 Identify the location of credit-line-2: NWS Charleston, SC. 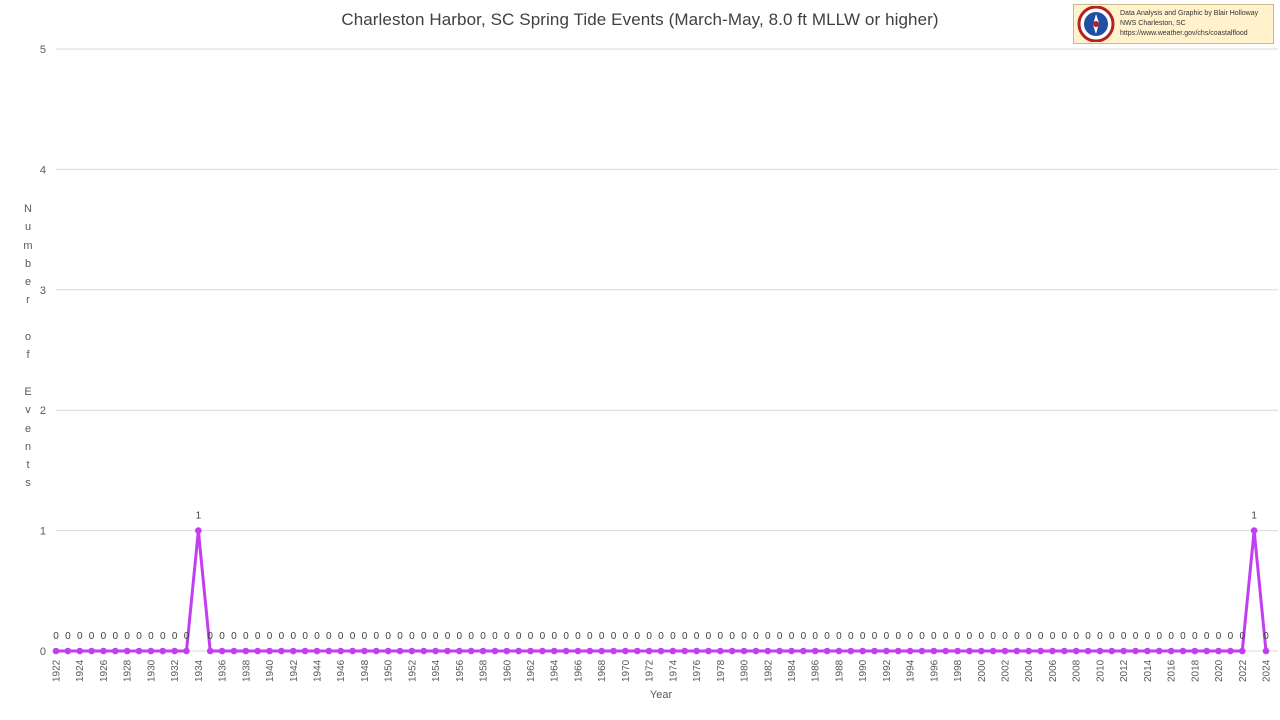
(1153, 23).